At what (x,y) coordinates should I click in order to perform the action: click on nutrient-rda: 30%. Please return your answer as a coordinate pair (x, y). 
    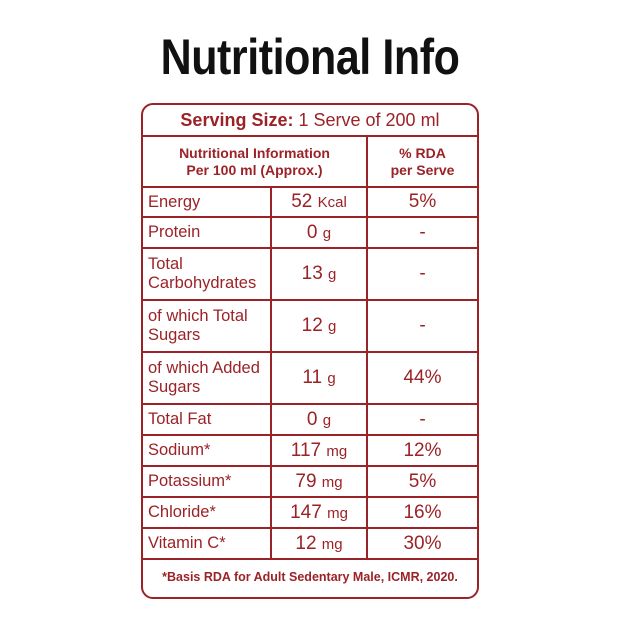
    Looking at the image, I should click on (421, 543).